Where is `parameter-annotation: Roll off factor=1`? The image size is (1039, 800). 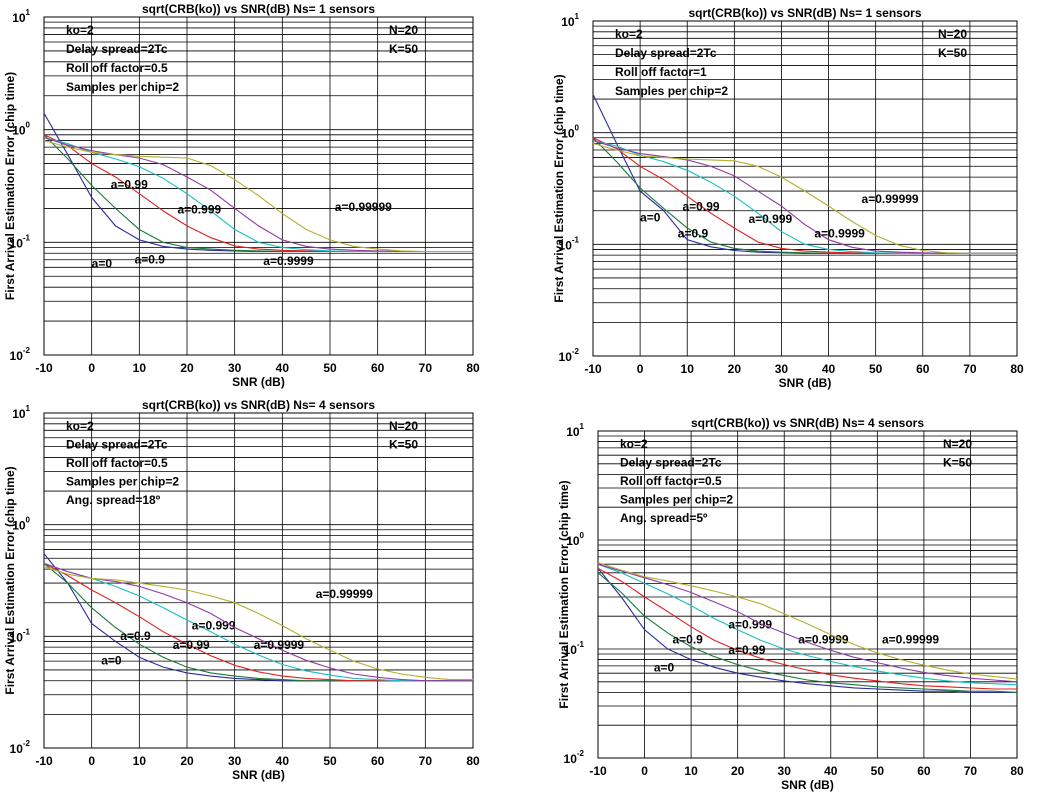 parameter-annotation: Roll off factor=1 is located at coordinates (661, 72).